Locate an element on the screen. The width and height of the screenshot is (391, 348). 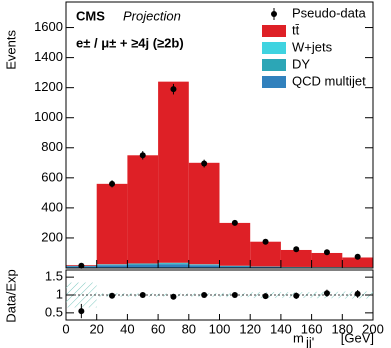
legend-label: Pseudo-data is located at coordinates (329, 12).